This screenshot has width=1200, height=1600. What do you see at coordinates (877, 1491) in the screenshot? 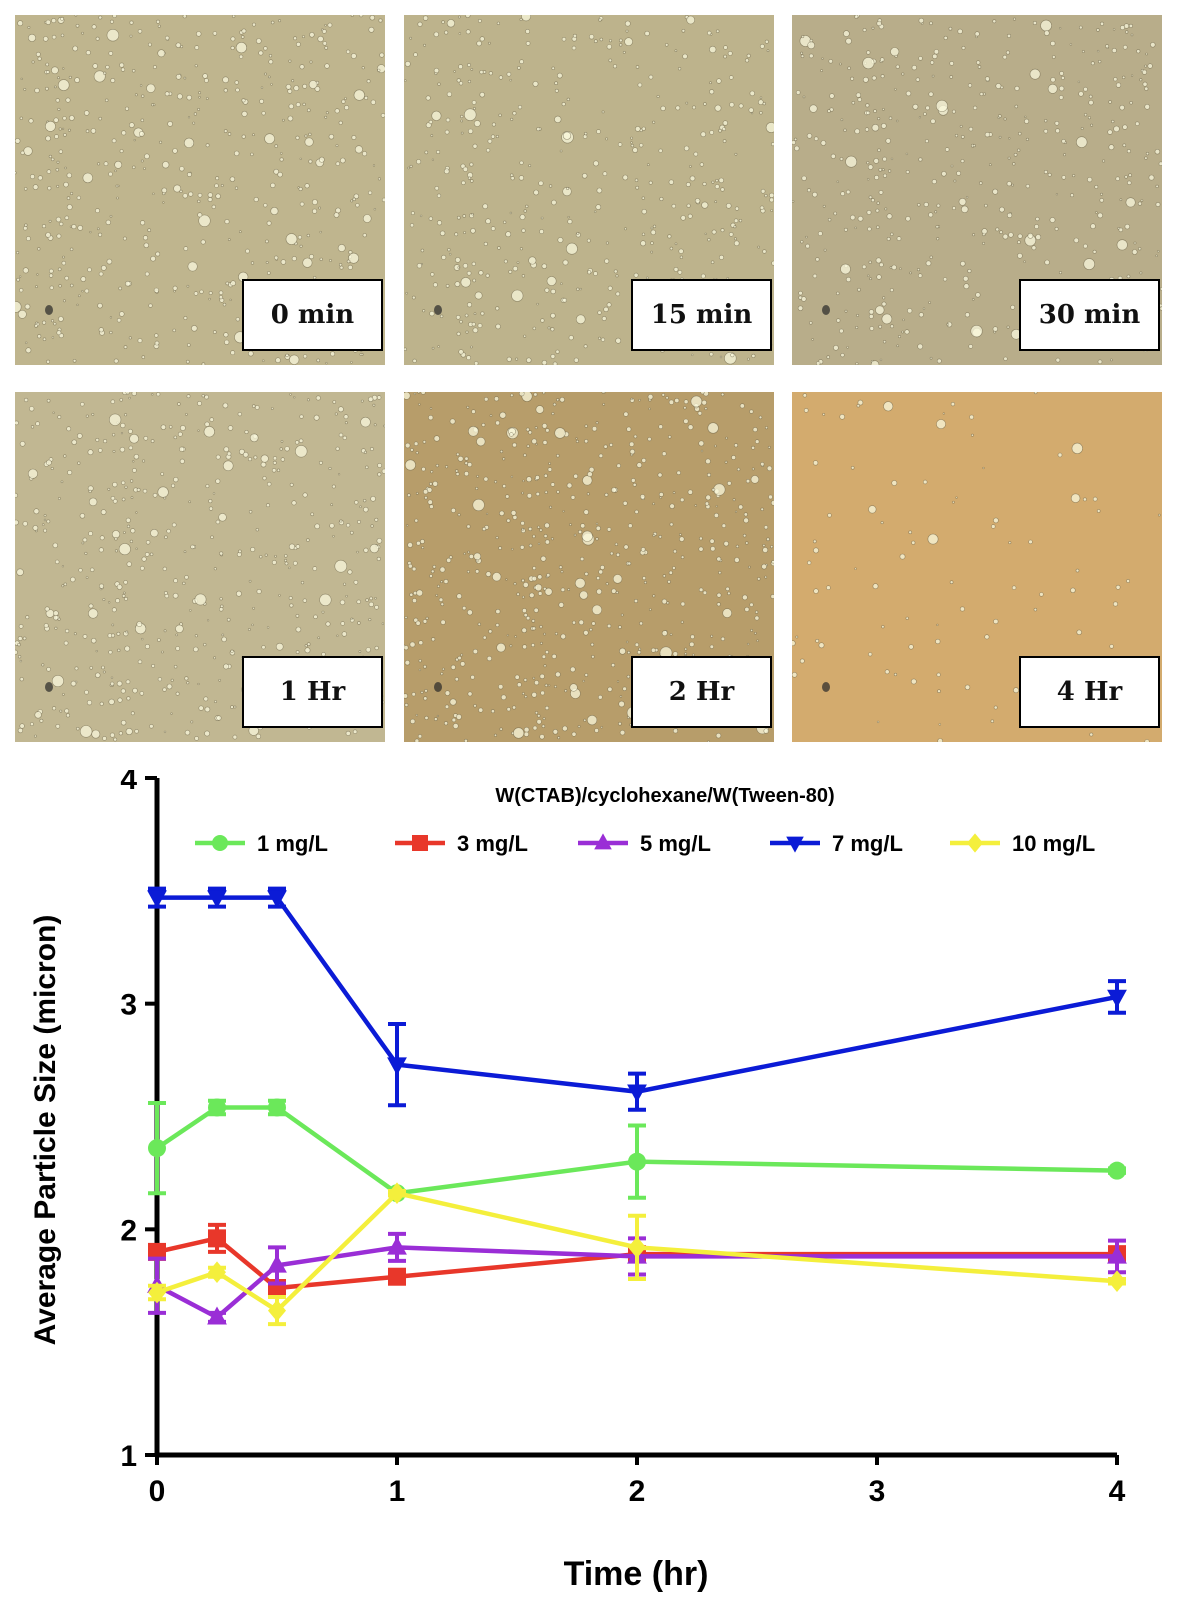
I see `x-tick-label: 3` at bounding box center [877, 1491].